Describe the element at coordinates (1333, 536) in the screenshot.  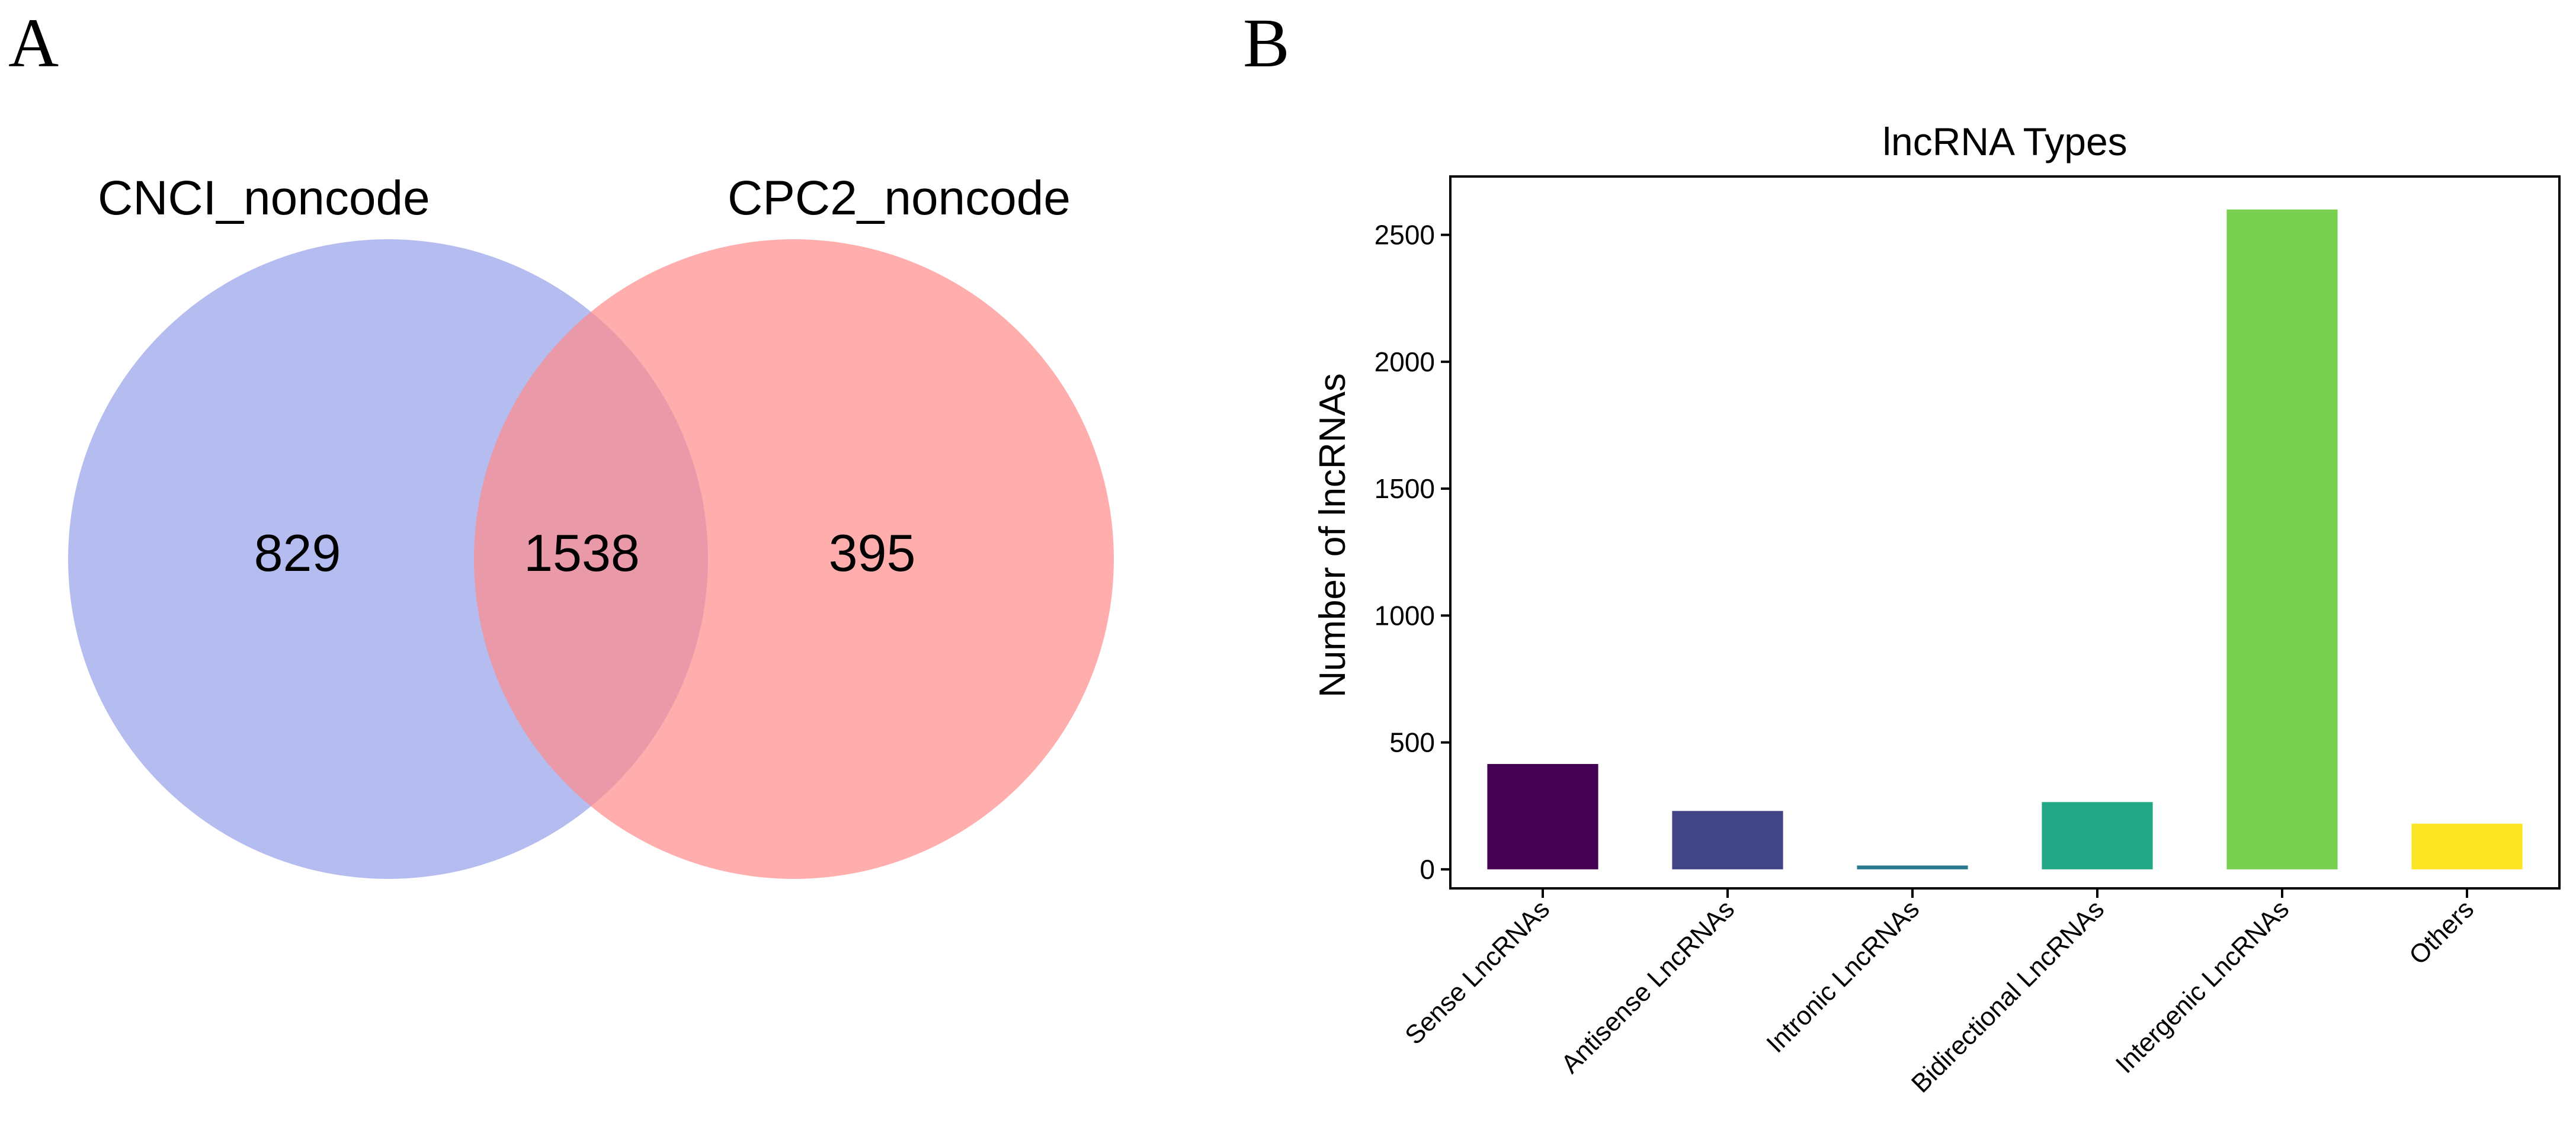
I see `y-axis-title: Number of lncRNAs` at that location.